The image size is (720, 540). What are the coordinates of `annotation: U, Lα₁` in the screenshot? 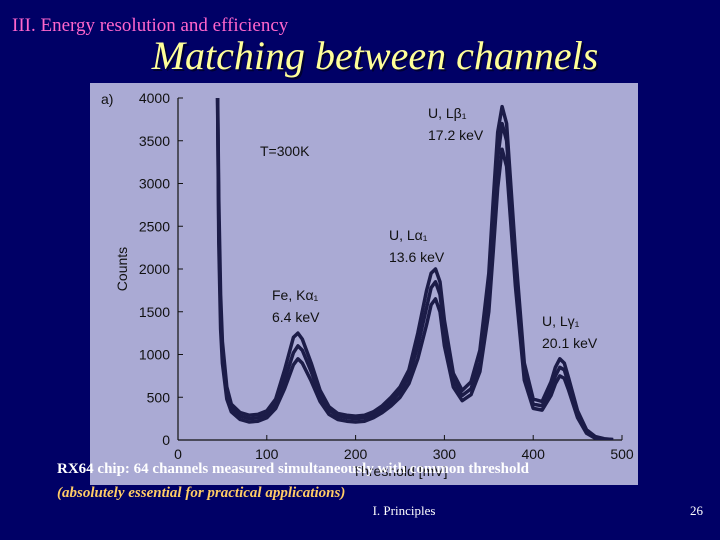 It's located at (408, 235).